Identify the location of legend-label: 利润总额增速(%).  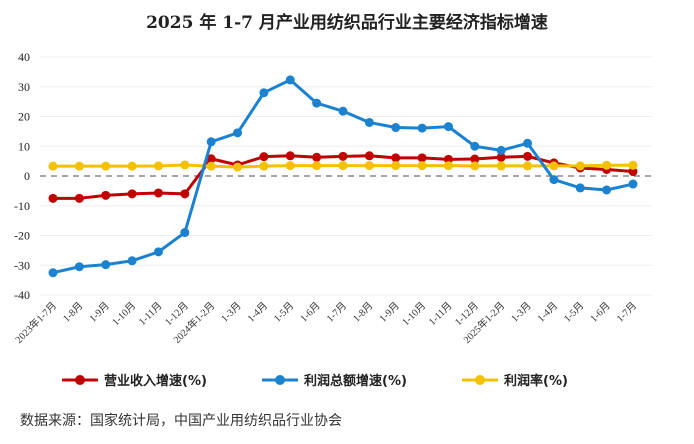
(355, 381).